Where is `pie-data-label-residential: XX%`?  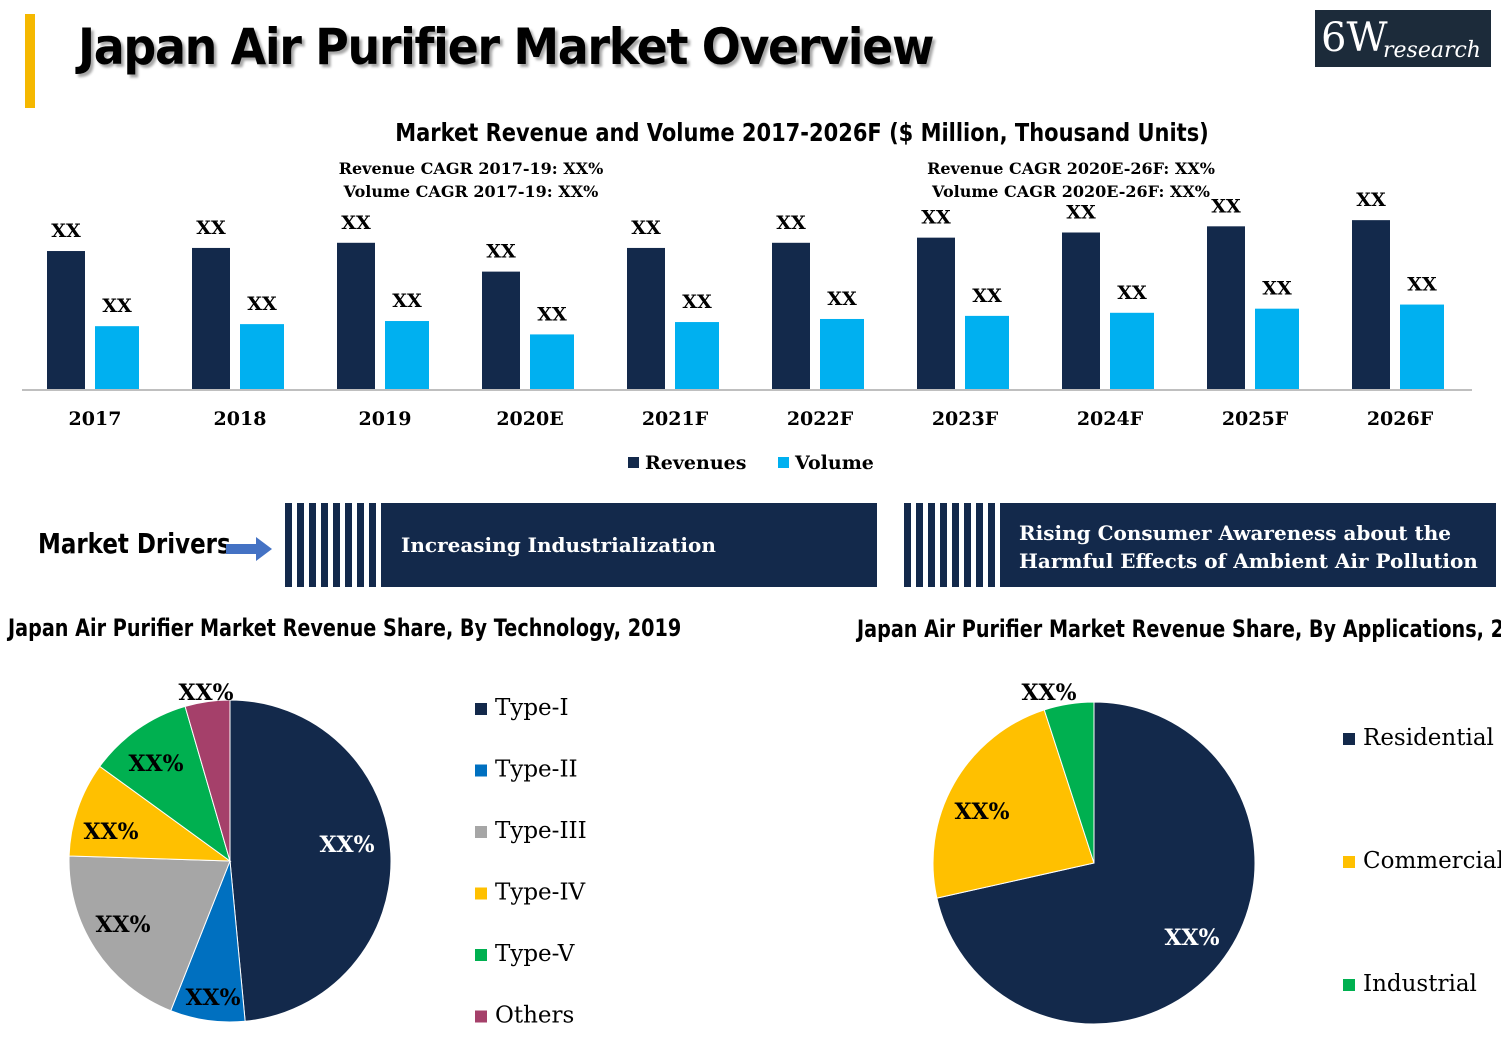 pie-data-label-residential: XX% is located at coordinates (1191, 938).